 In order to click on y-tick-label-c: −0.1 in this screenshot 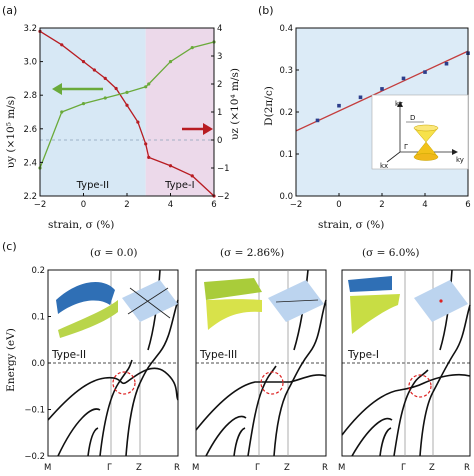, I will do `click(34, 411)`.